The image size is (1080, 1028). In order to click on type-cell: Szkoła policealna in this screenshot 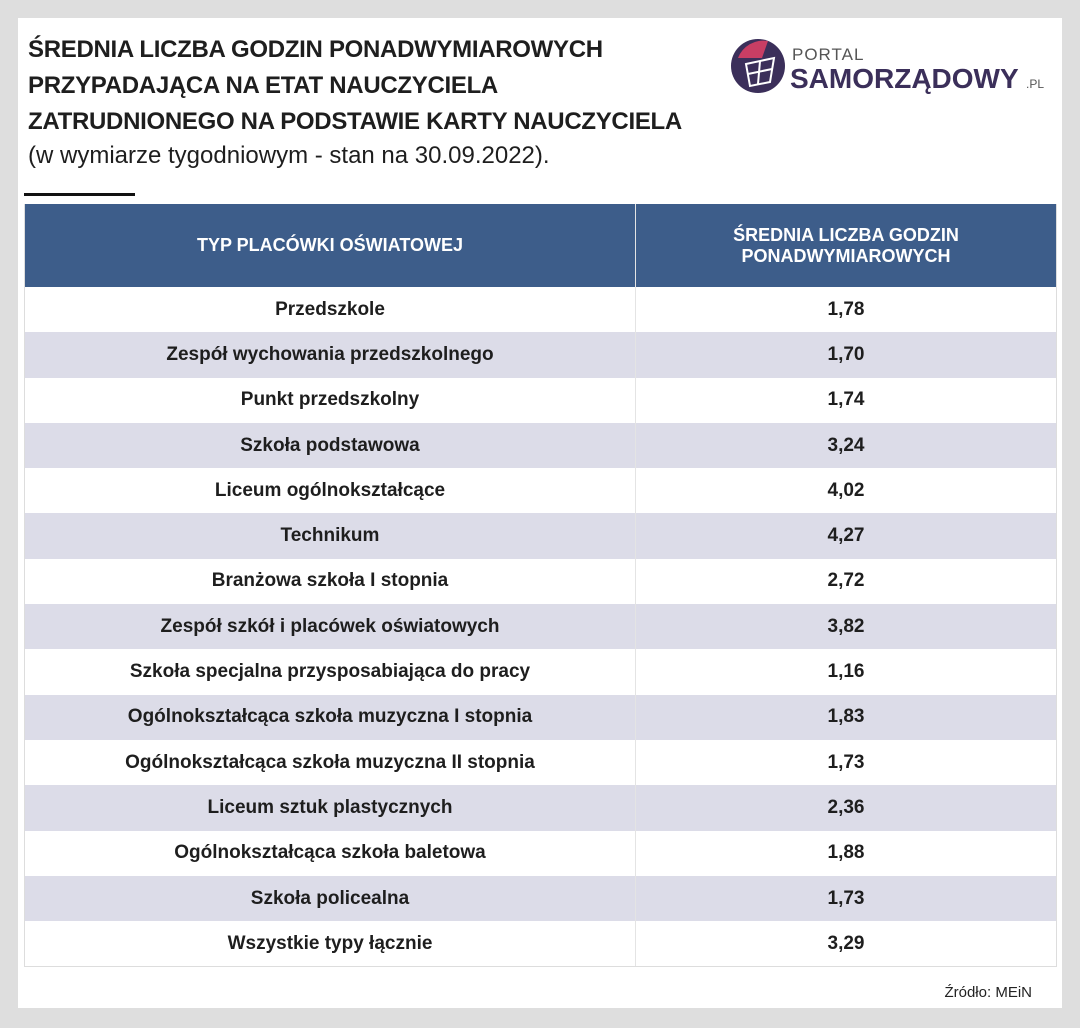, I will do `click(330, 898)`.